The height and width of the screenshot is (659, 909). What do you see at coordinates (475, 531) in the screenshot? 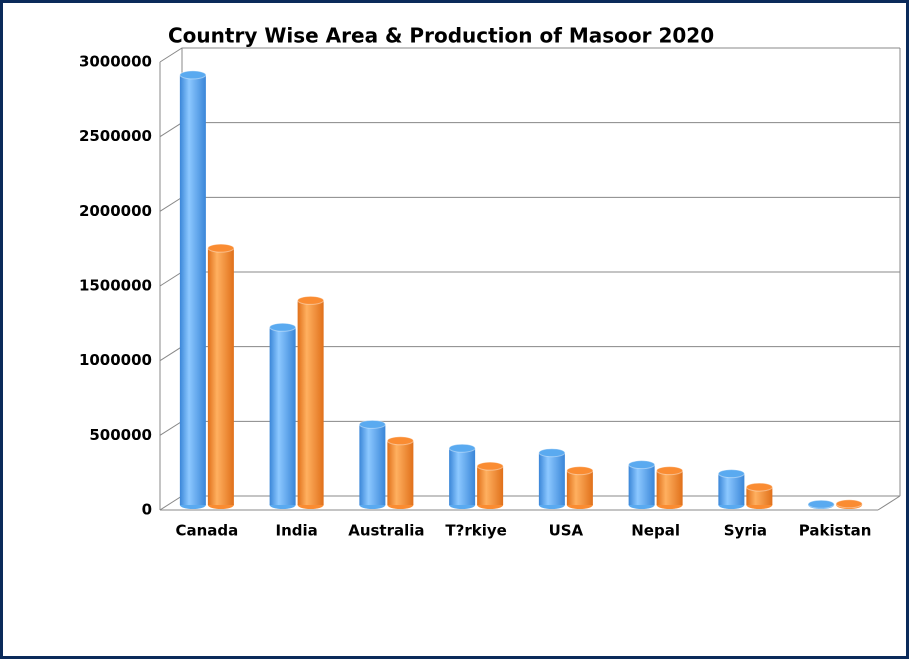
I see `x-tick-label: T?rkiye` at bounding box center [475, 531].